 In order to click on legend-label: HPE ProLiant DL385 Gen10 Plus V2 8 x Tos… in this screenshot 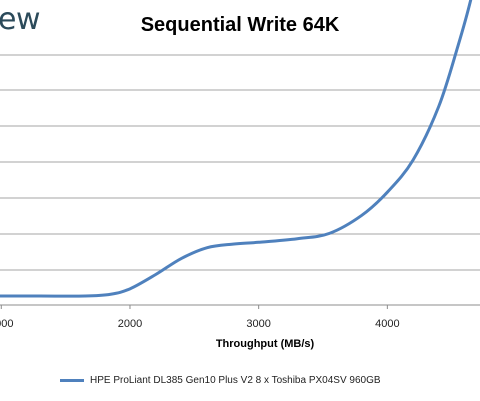, I will do `click(235, 380)`.